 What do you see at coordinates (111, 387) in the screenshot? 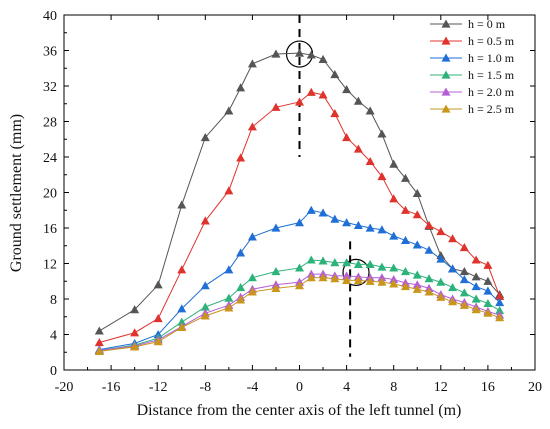
I see `x-tick-label: -16` at bounding box center [111, 387].